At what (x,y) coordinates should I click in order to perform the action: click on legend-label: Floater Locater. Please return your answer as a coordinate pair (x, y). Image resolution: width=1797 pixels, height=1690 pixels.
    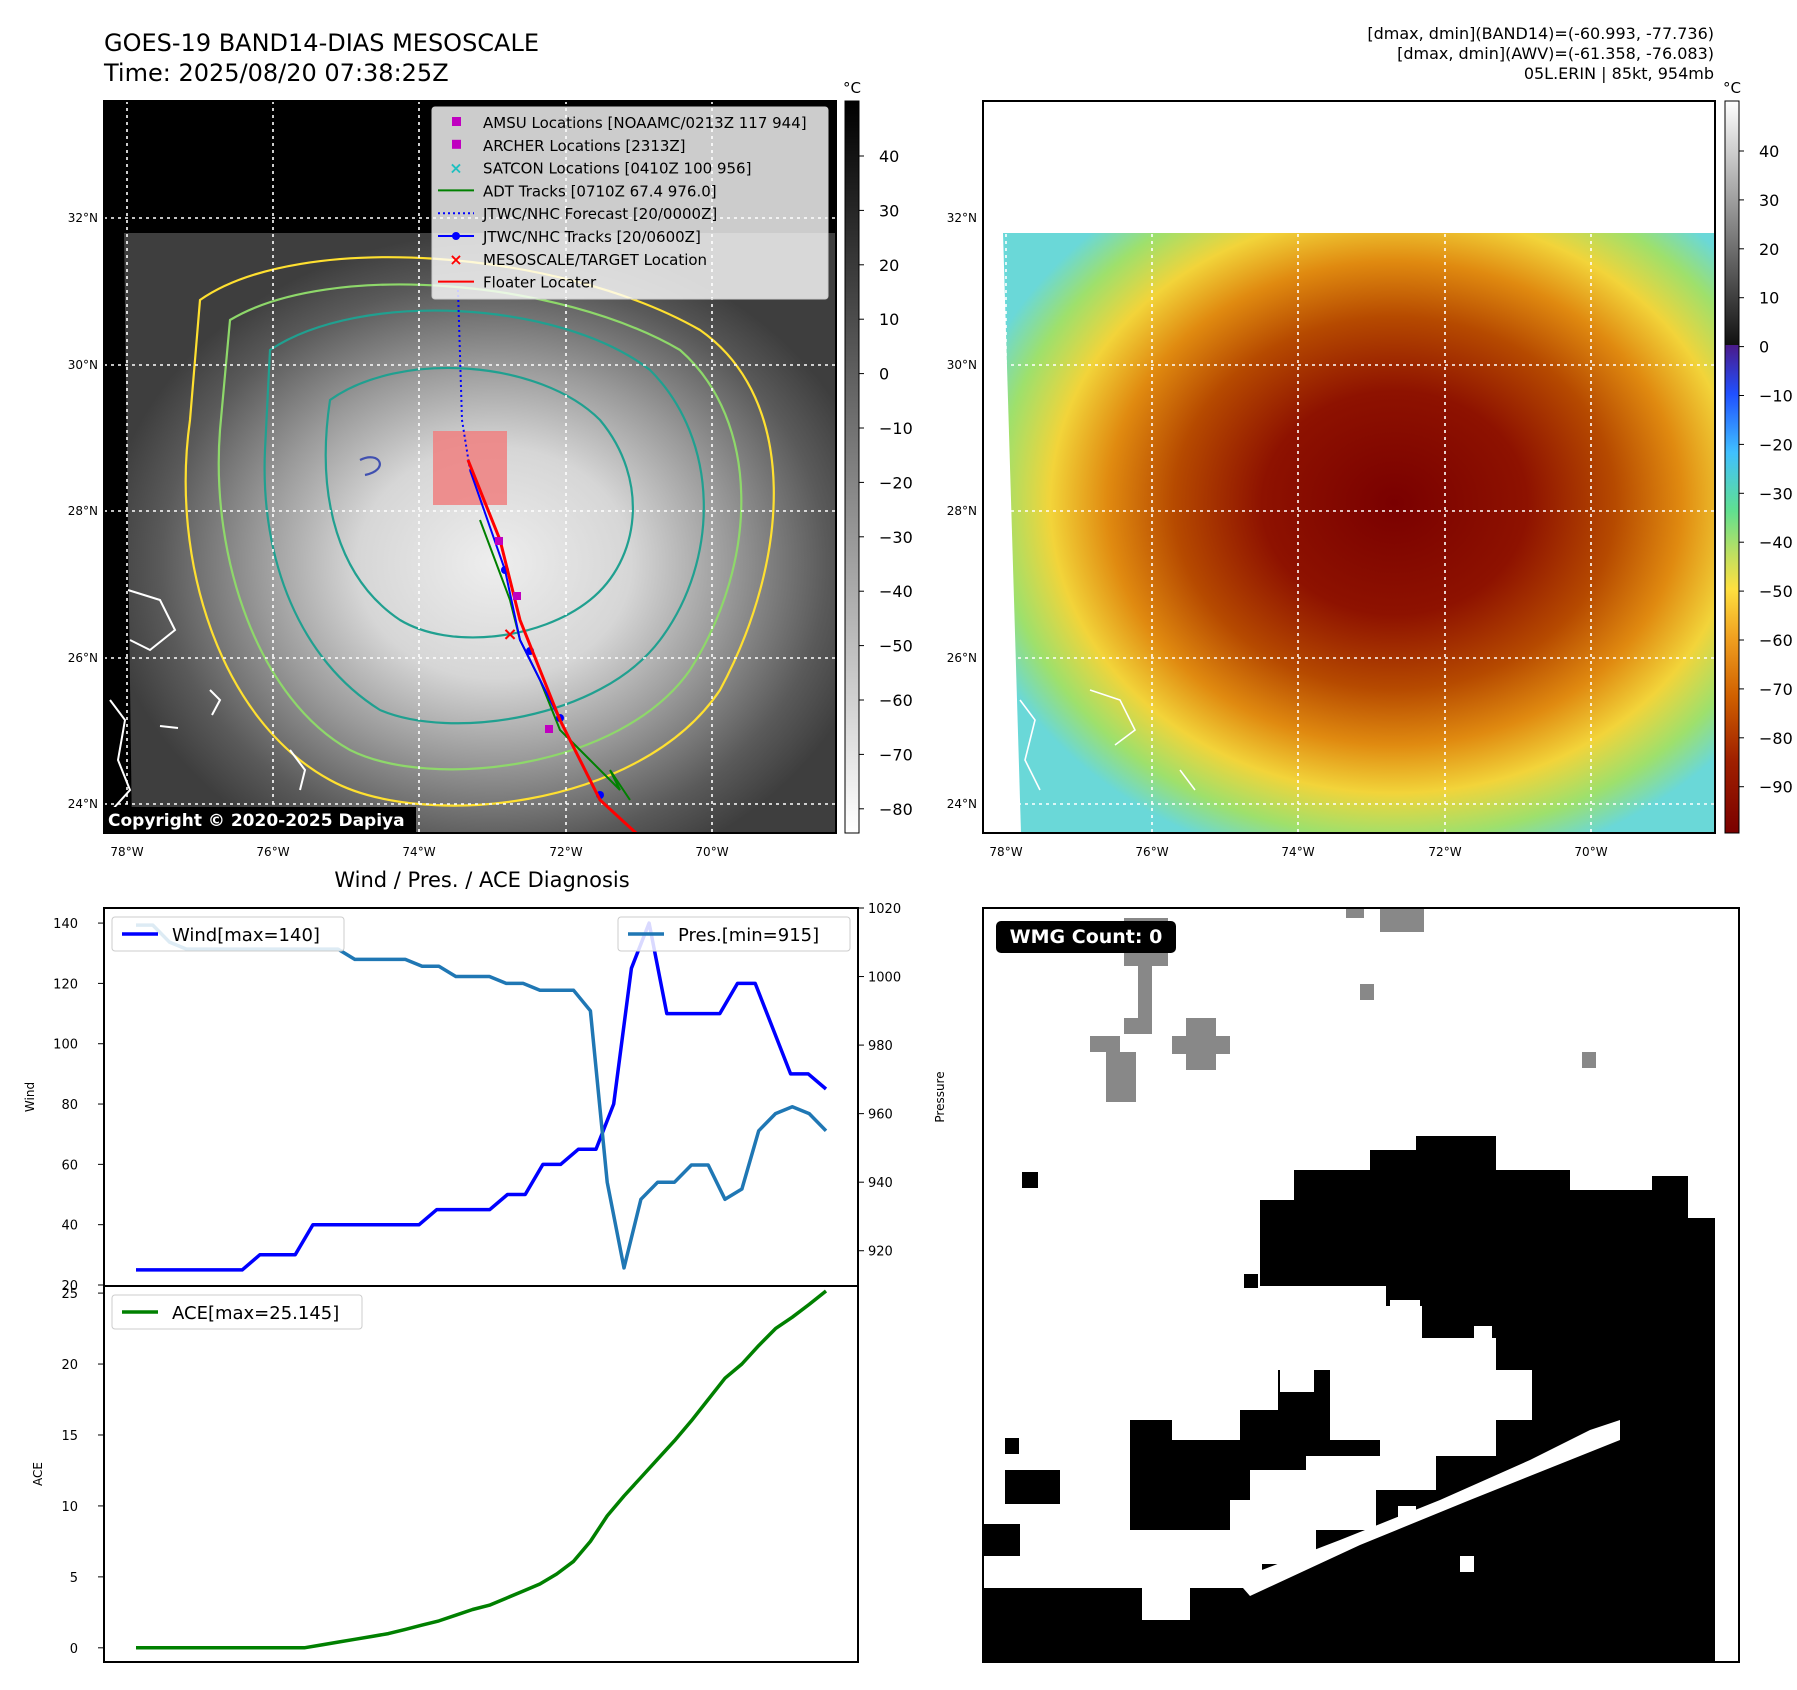
    Looking at the image, I should click on (540, 283).